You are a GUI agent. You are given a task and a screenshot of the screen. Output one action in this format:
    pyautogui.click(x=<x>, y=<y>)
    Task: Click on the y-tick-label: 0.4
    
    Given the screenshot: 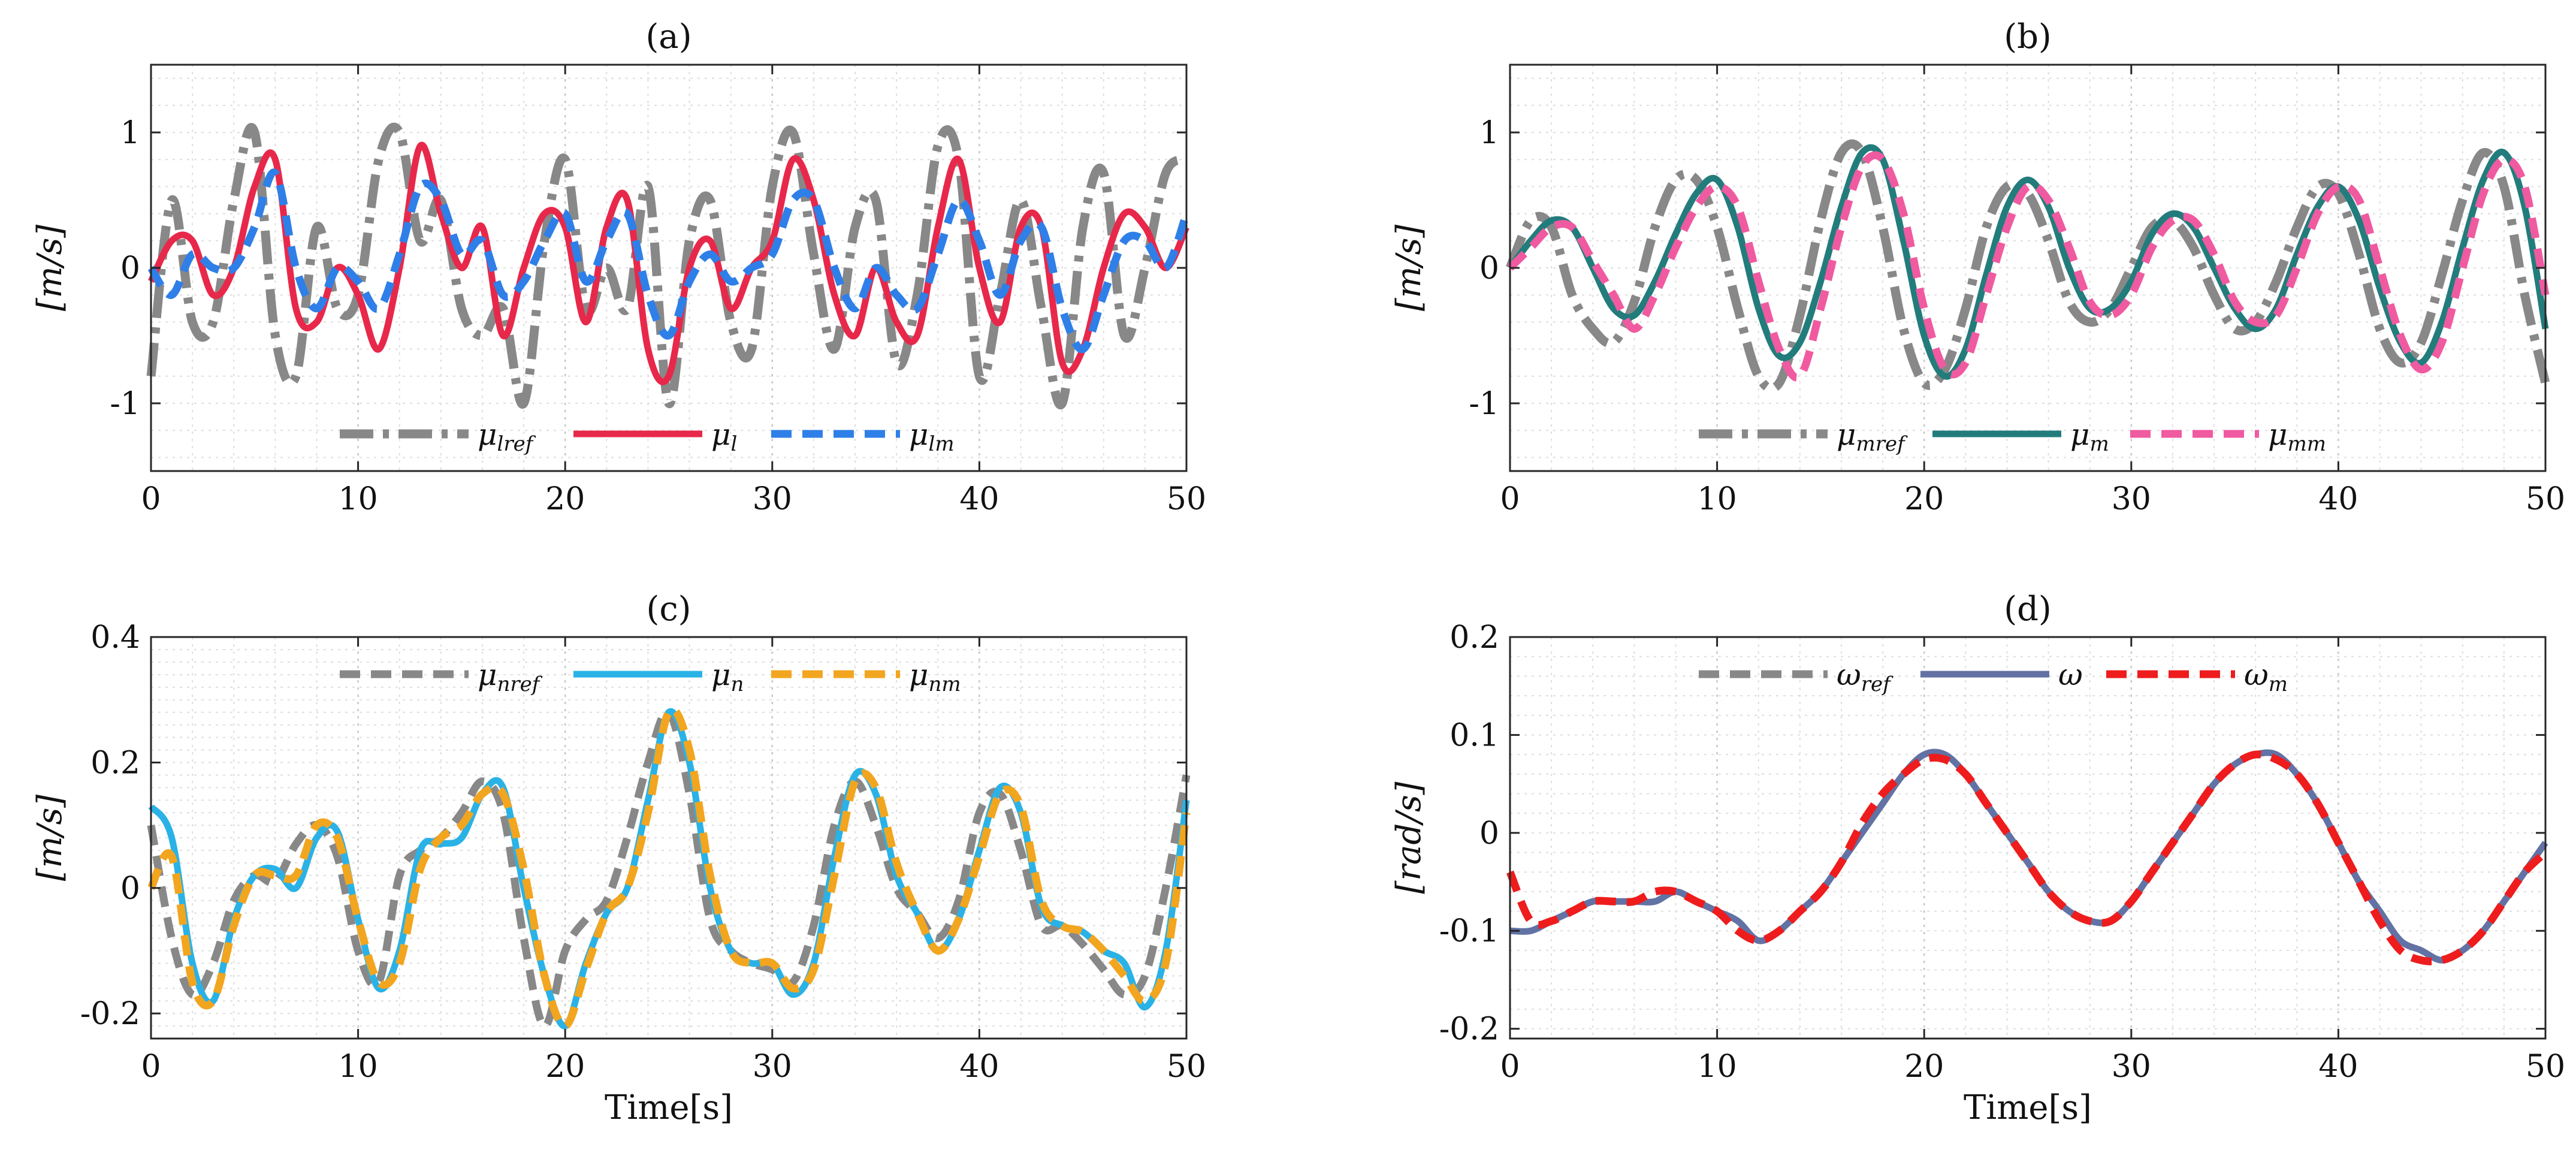 What is the action you would take?
    pyautogui.click(x=115, y=638)
    